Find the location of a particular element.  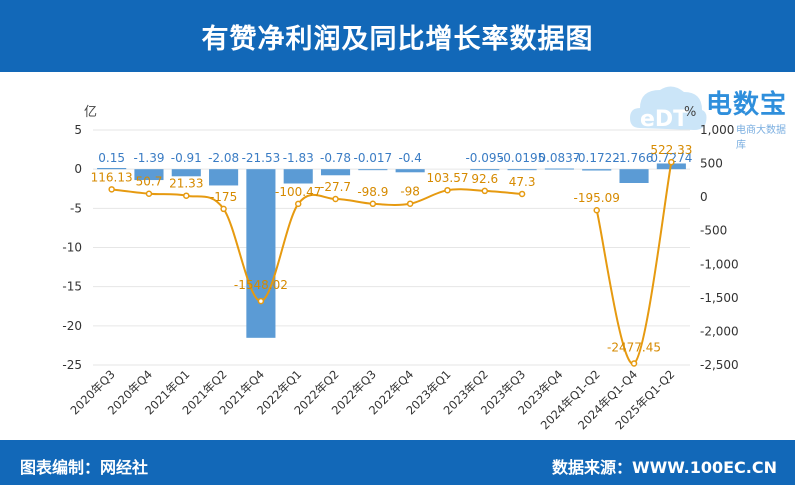

y-axis-unit: 亿 is located at coordinates (90, 112).